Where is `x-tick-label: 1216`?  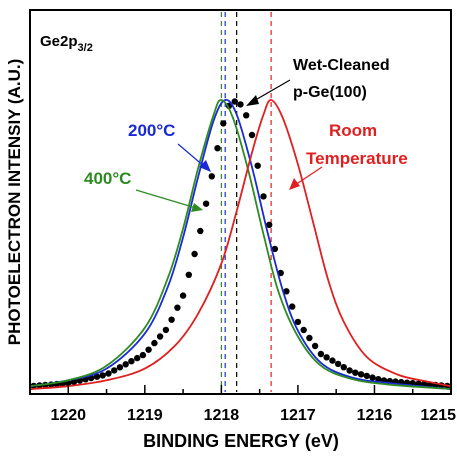
x-tick-label: 1216 is located at coordinates (375, 415).